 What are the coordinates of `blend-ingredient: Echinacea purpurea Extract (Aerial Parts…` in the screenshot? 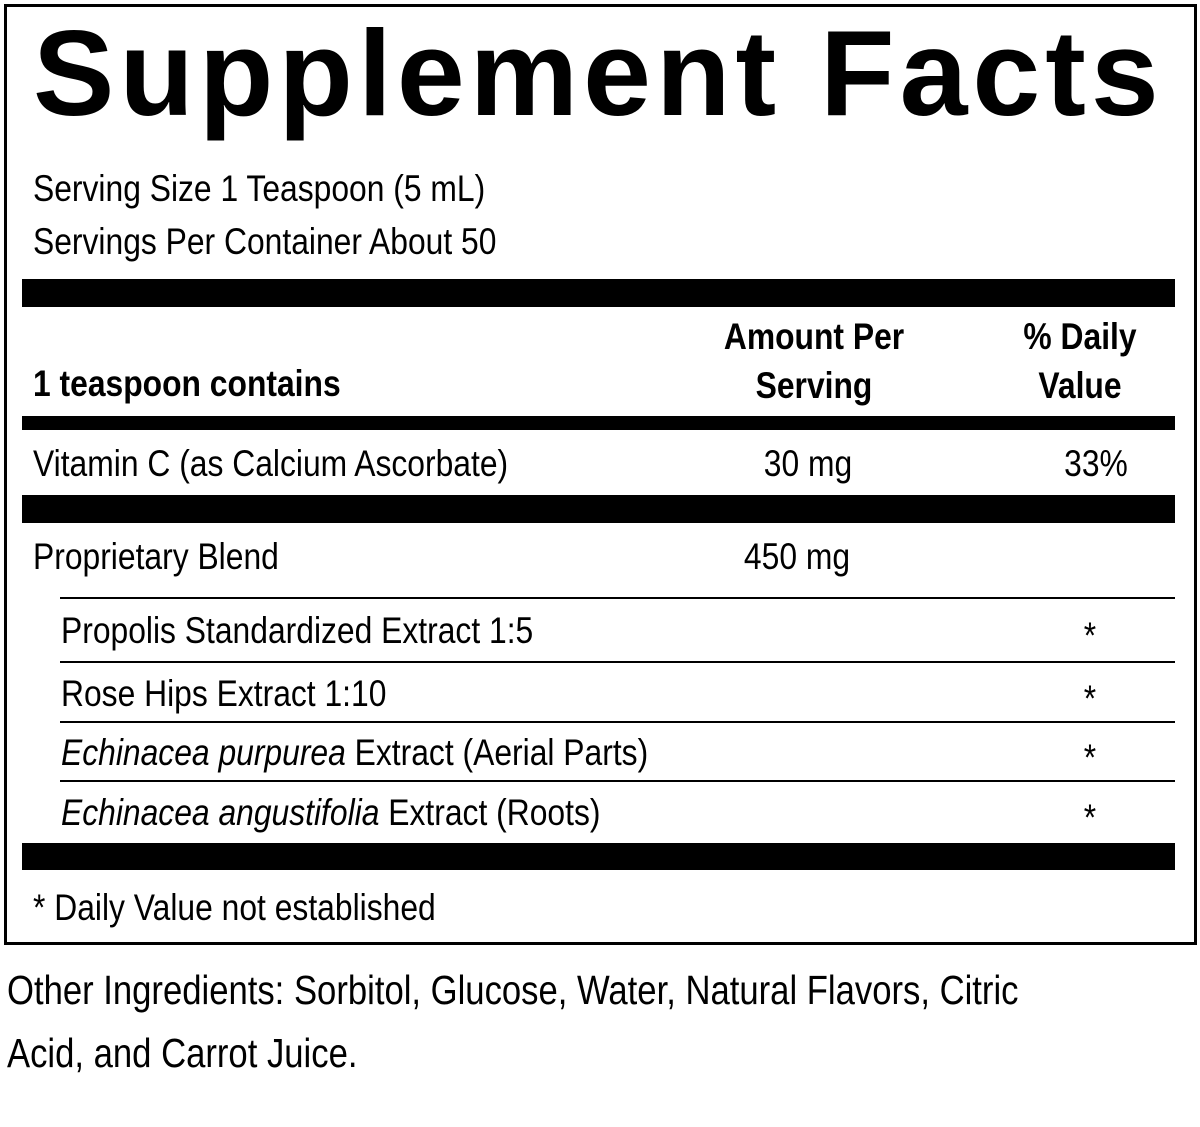 It's located at (355, 752).